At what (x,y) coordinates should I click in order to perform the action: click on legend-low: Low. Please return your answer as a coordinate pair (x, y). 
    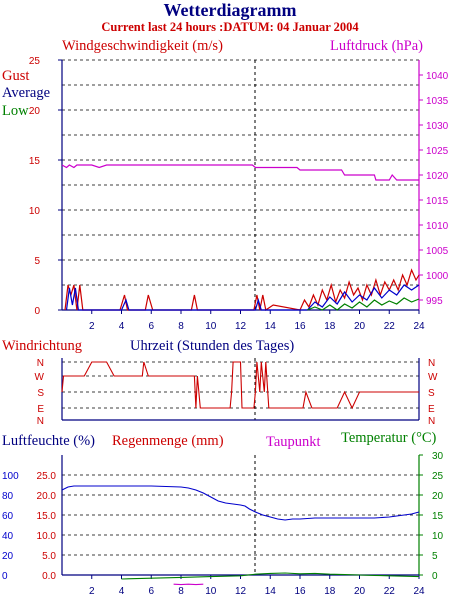
    Looking at the image, I should click on (15, 111).